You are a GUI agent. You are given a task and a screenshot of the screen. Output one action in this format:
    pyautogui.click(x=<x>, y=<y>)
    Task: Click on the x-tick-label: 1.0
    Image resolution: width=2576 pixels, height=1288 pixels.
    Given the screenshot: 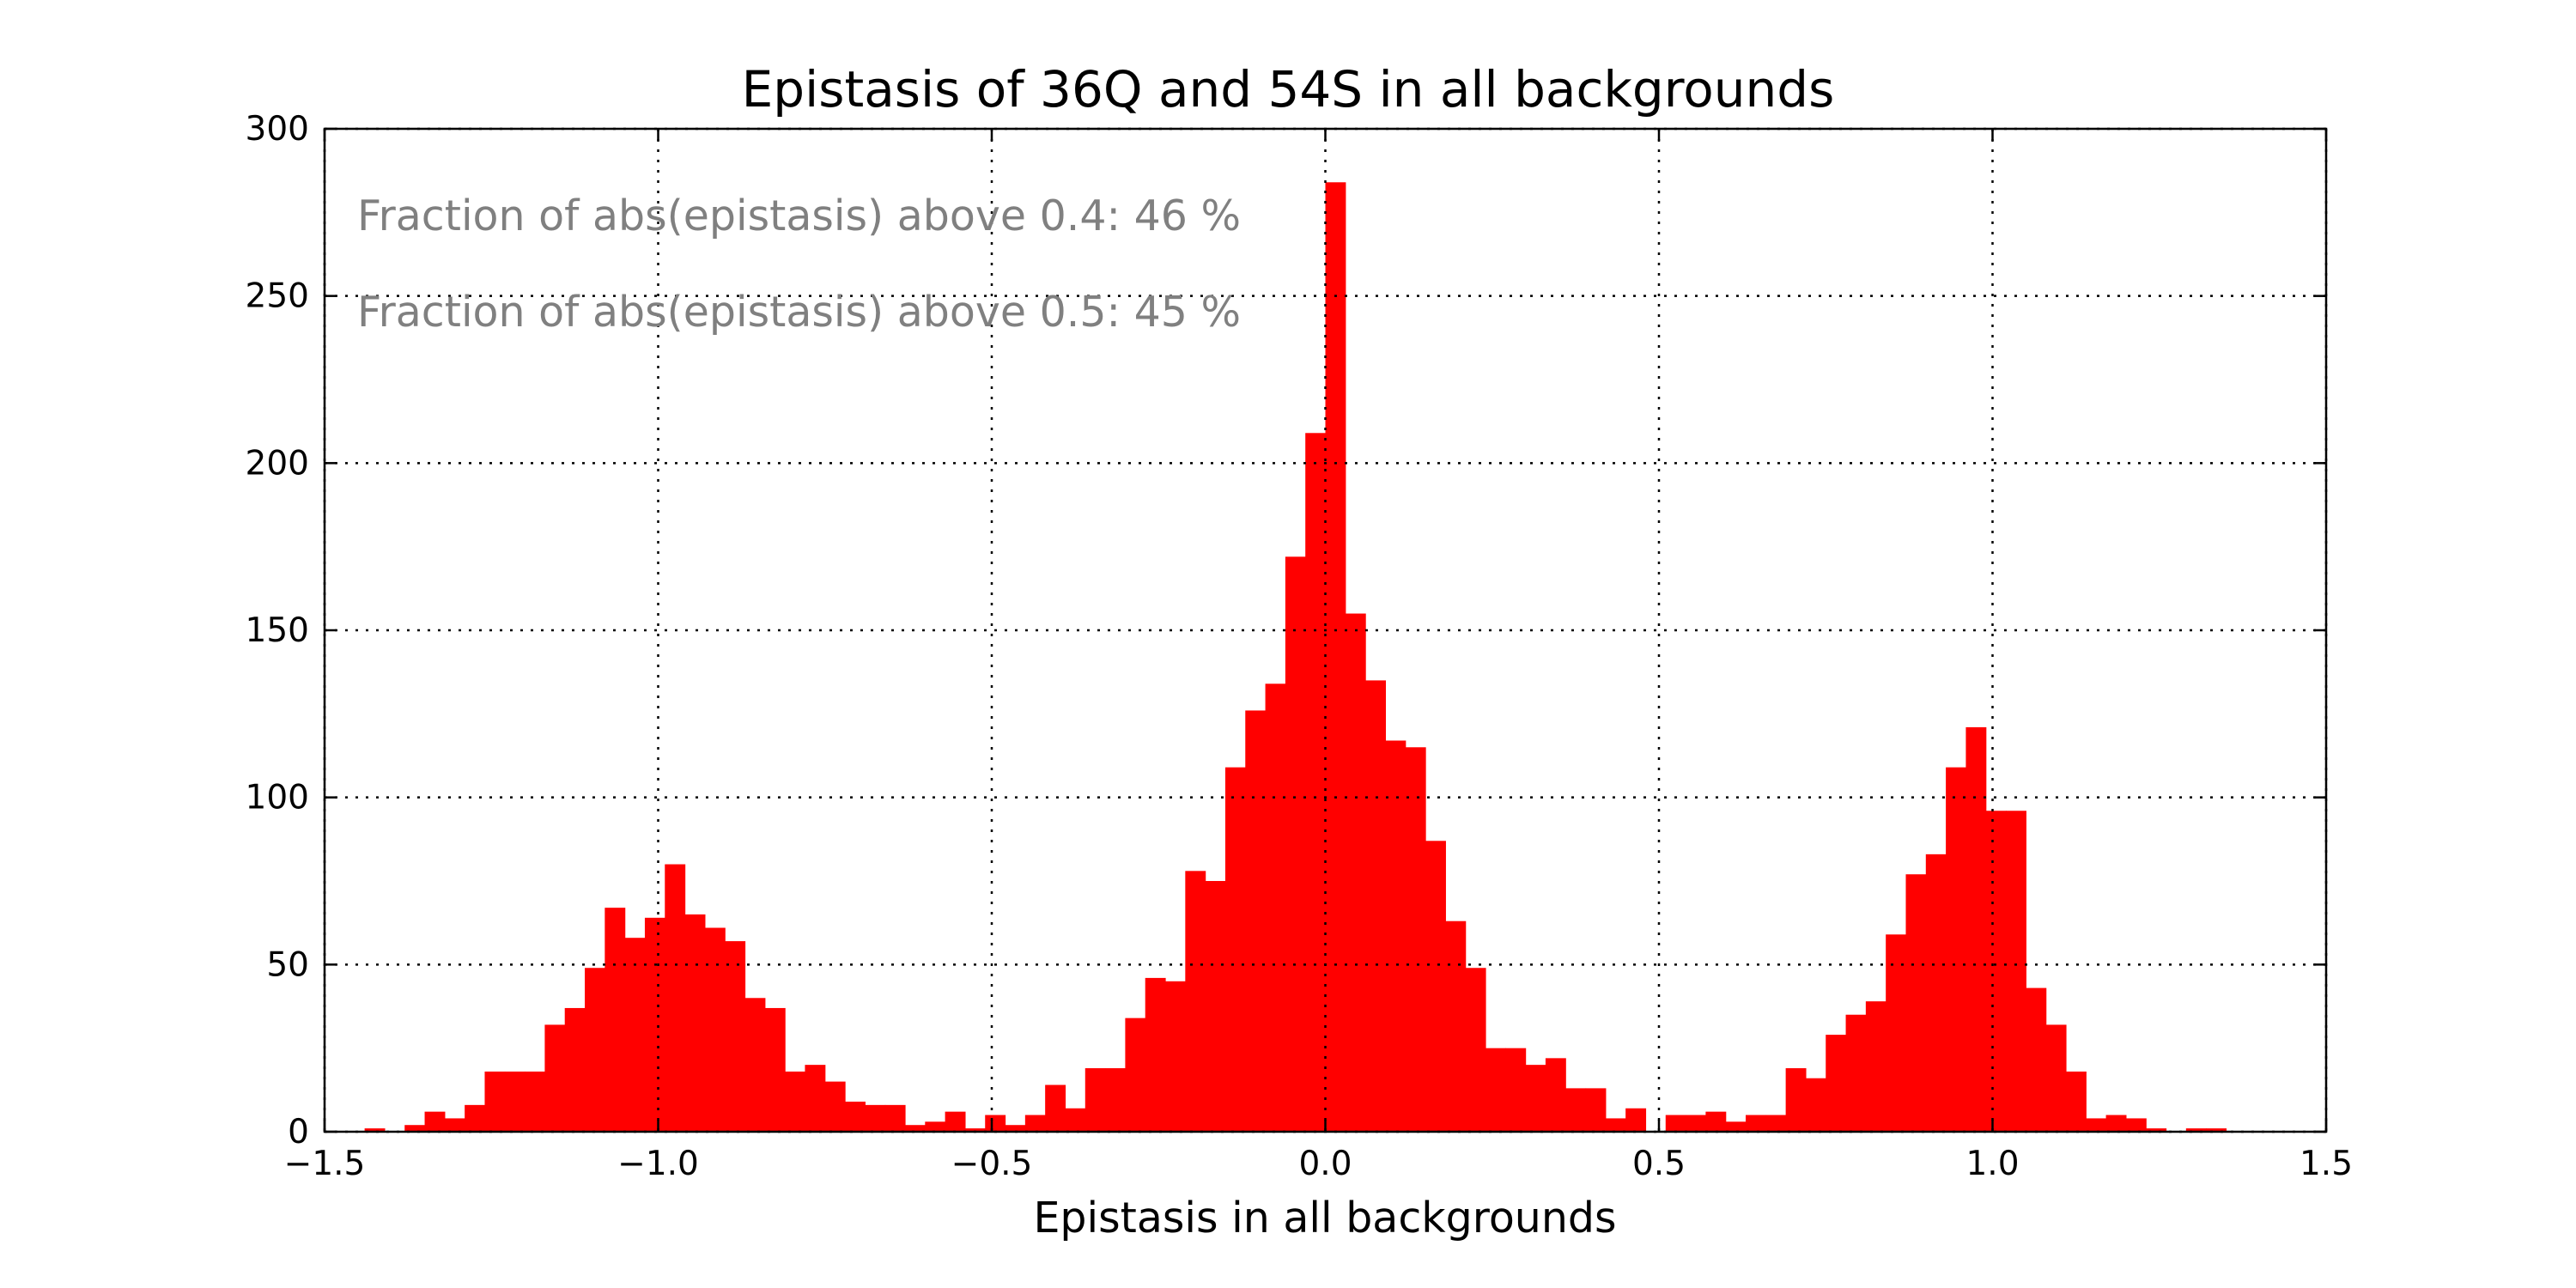 What is the action you would take?
    pyautogui.click(x=1992, y=1164)
    